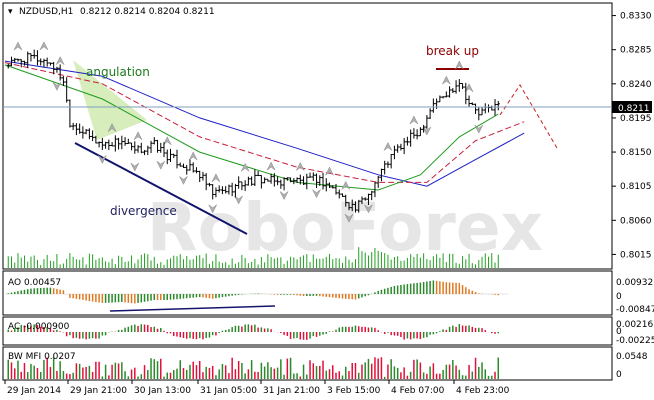 The width and height of the screenshot is (654, 400). I want to click on symbol-label: NZDUSD,H1, so click(46, 12).